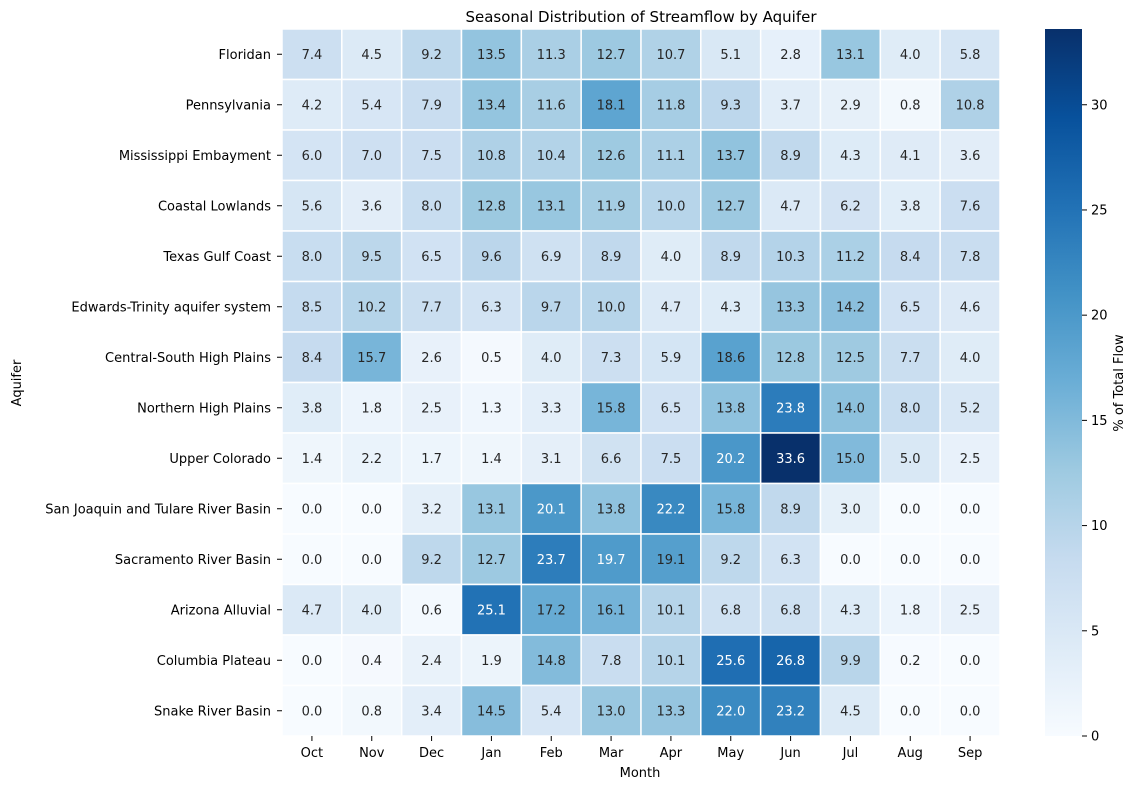  I want to click on cell-value-label: 3.1, so click(551, 459).